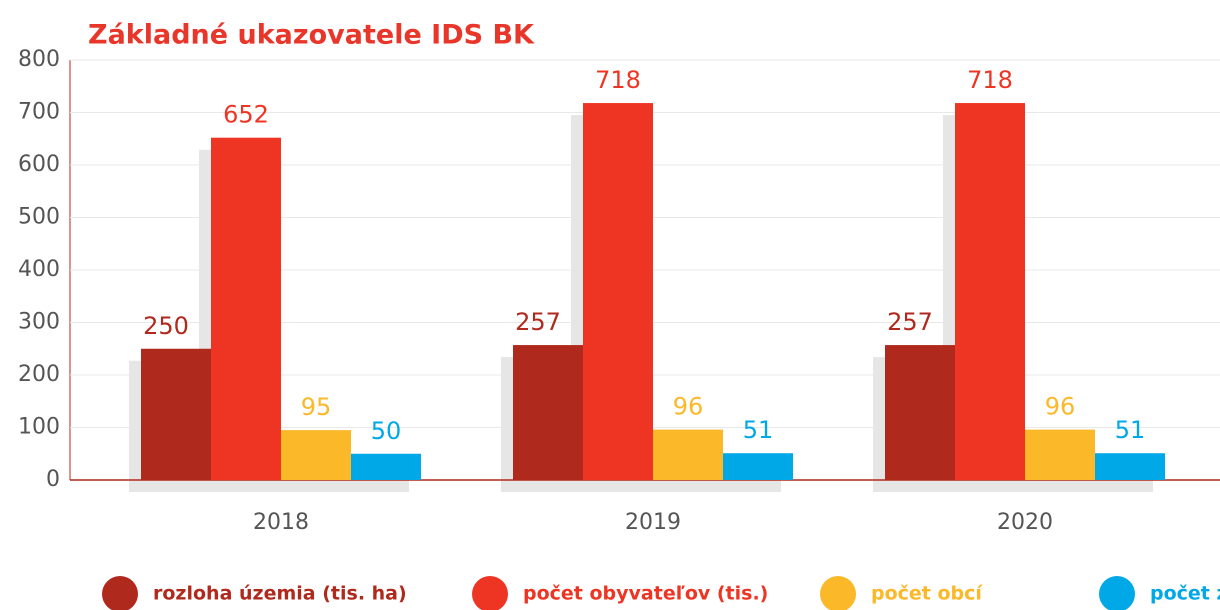 Image resolution: width=1220 pixels, height=610 pixels. I want to click on data-label: 95, so click(316, 407).